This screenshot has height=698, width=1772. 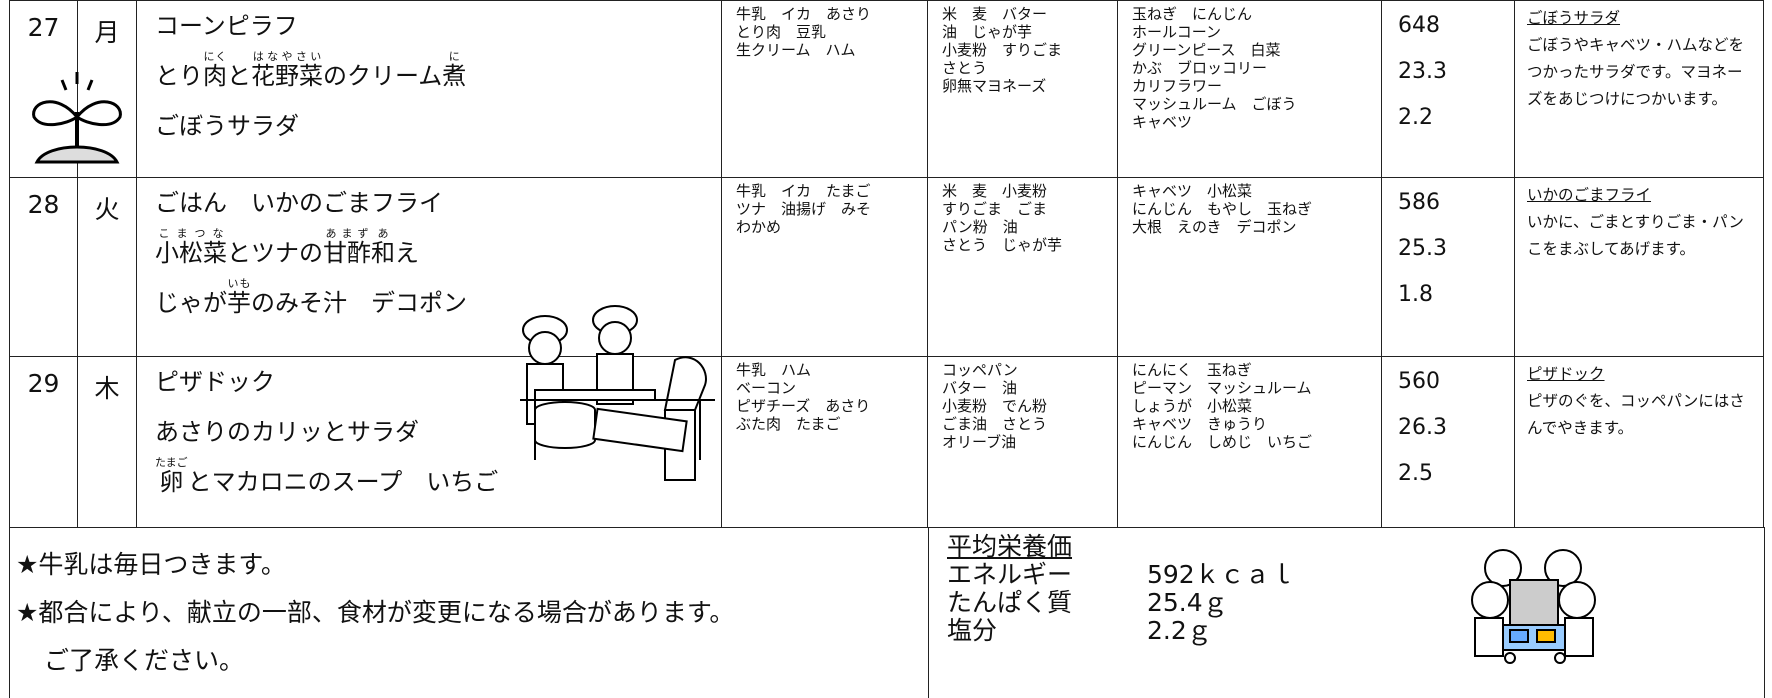 What do you see at coordinates (1249, 267) in the screenshot?
I see `ingredient-cell: キャベツ 小松菜 にんじん もやし 玉ねぎ 大根 えのき デコポン` at bounding box center [1249, 267].